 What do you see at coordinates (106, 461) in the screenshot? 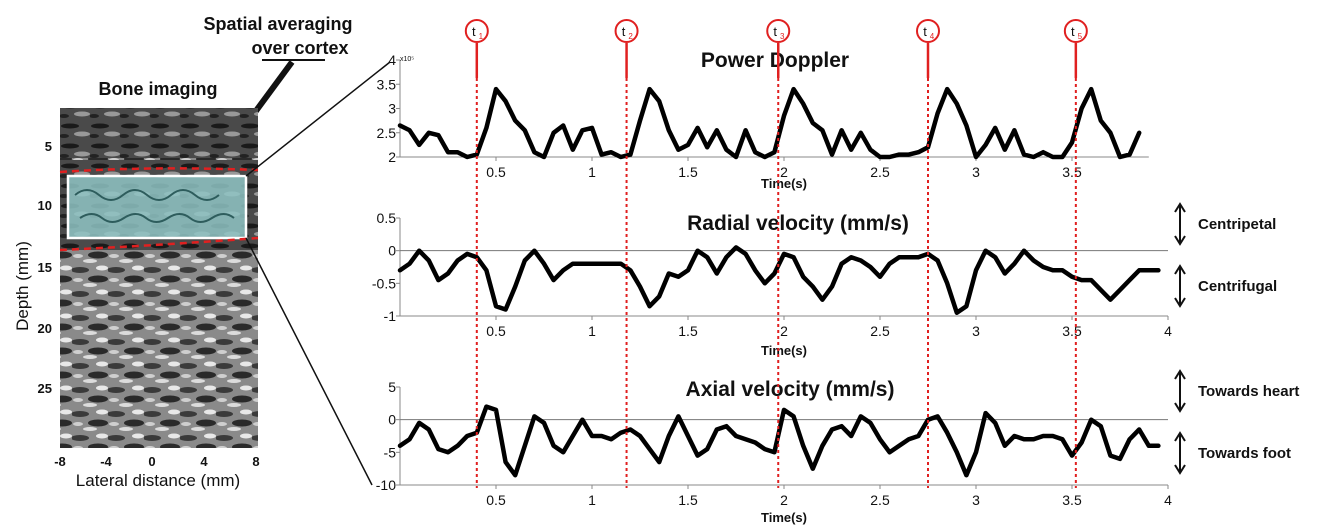
I see `image-x-tick-label: -4` at bounding box center [106, 461].